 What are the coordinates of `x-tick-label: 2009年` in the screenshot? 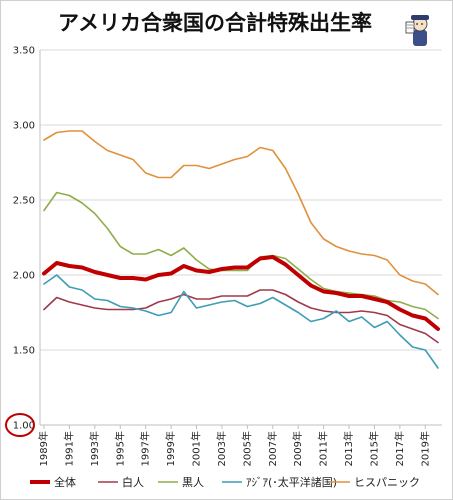 It's located at (297, 448).